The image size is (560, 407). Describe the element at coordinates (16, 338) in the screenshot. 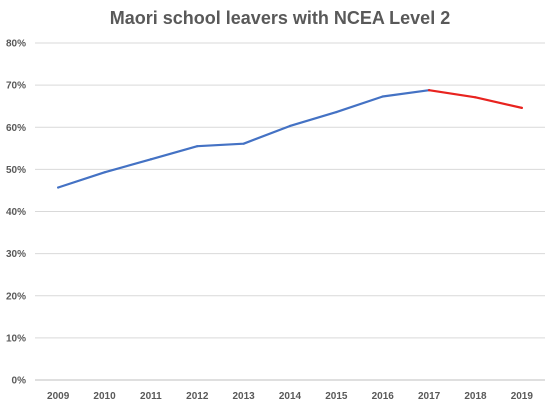

I see `y-tick-label: 10%` at that location.